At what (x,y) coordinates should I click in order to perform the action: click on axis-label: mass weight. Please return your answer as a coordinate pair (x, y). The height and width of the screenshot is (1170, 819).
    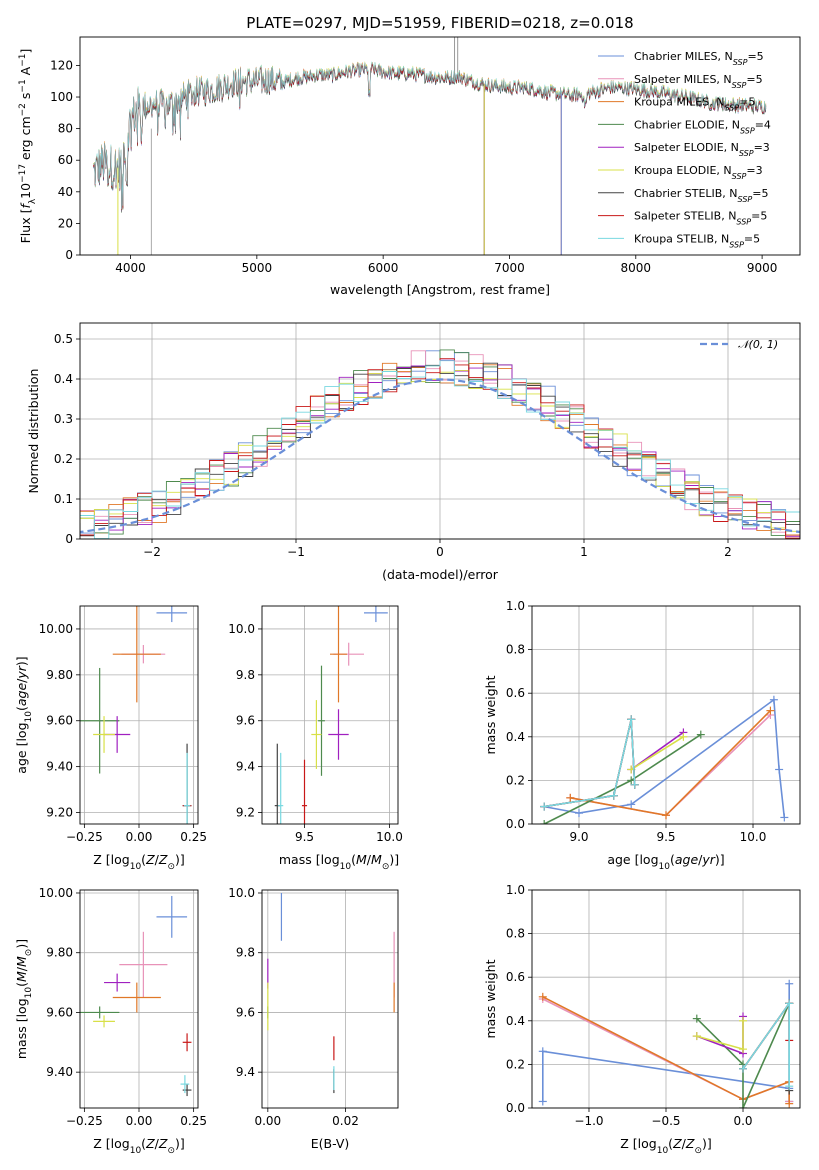
    Looking at the image, I should click on (490, 998).